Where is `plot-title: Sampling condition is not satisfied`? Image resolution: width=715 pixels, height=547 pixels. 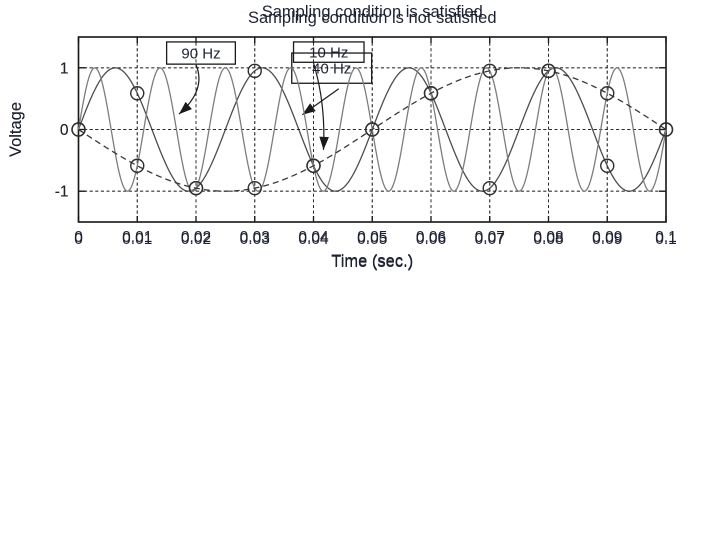 plot-title: Sampling condition is not satisfied is located at coordinates (372, 18).